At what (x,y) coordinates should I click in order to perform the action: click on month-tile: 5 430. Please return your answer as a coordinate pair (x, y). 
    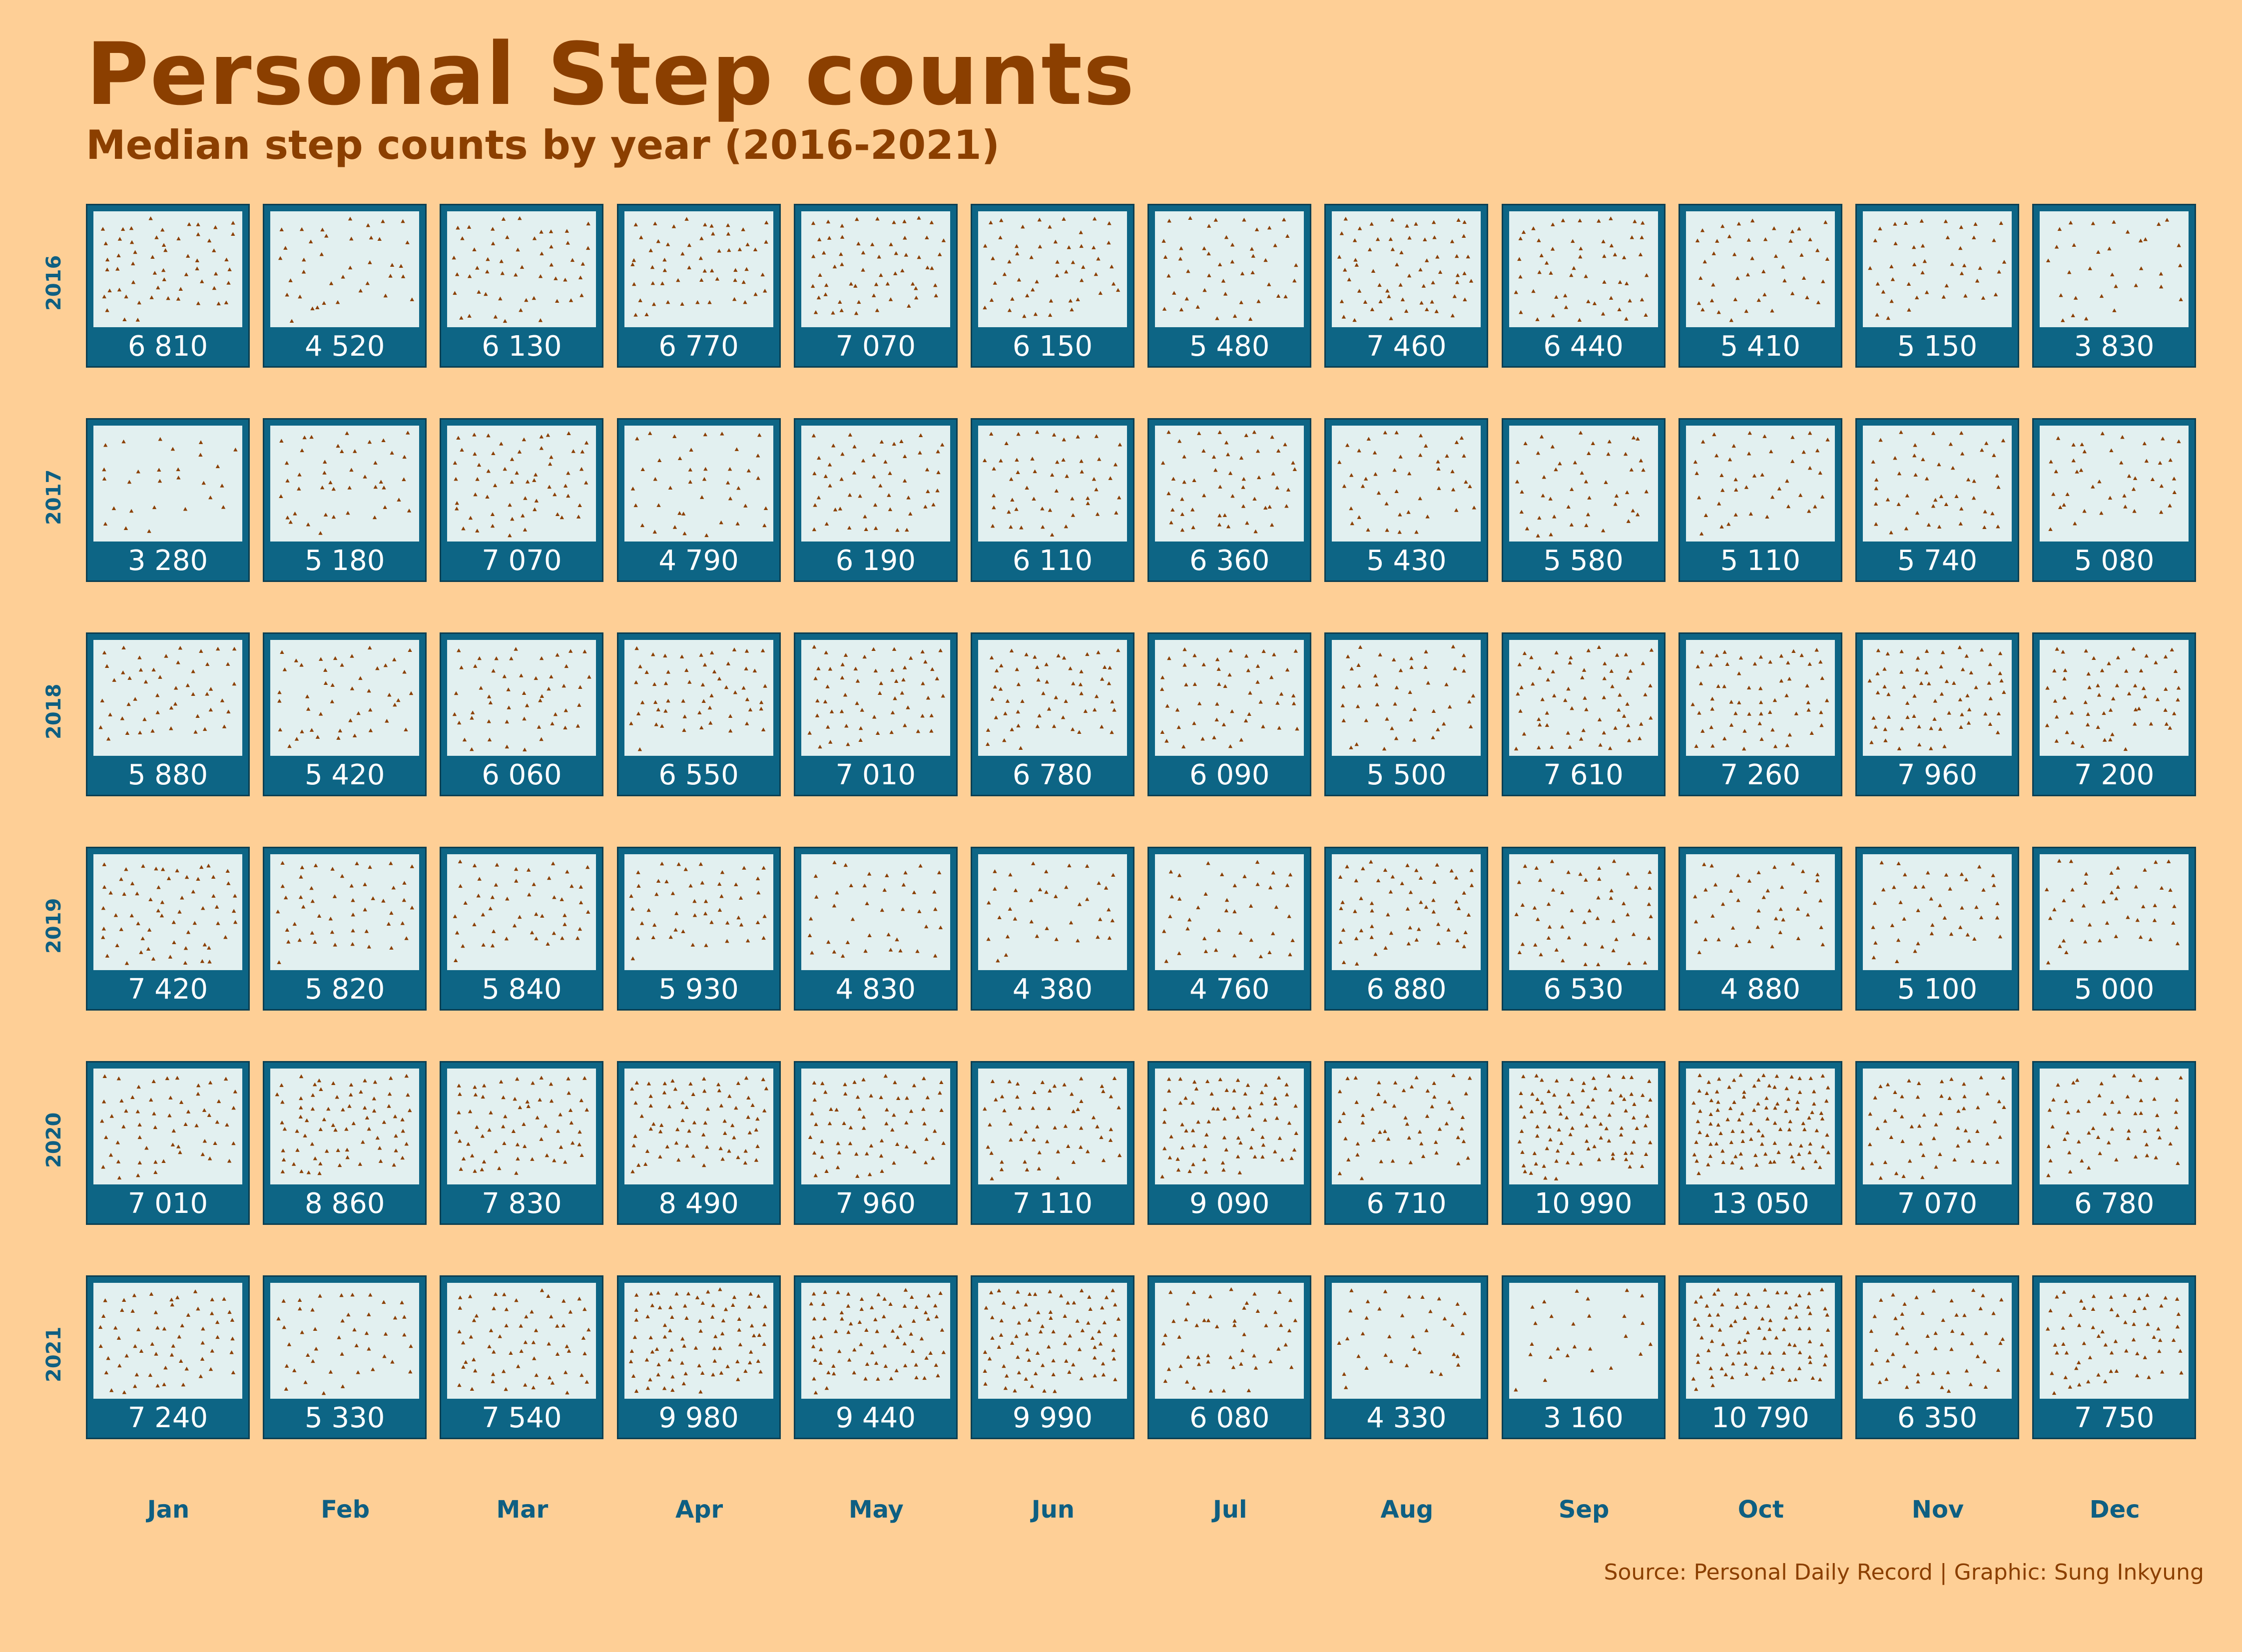
    Looking at the image, I should click on (1406, 500).